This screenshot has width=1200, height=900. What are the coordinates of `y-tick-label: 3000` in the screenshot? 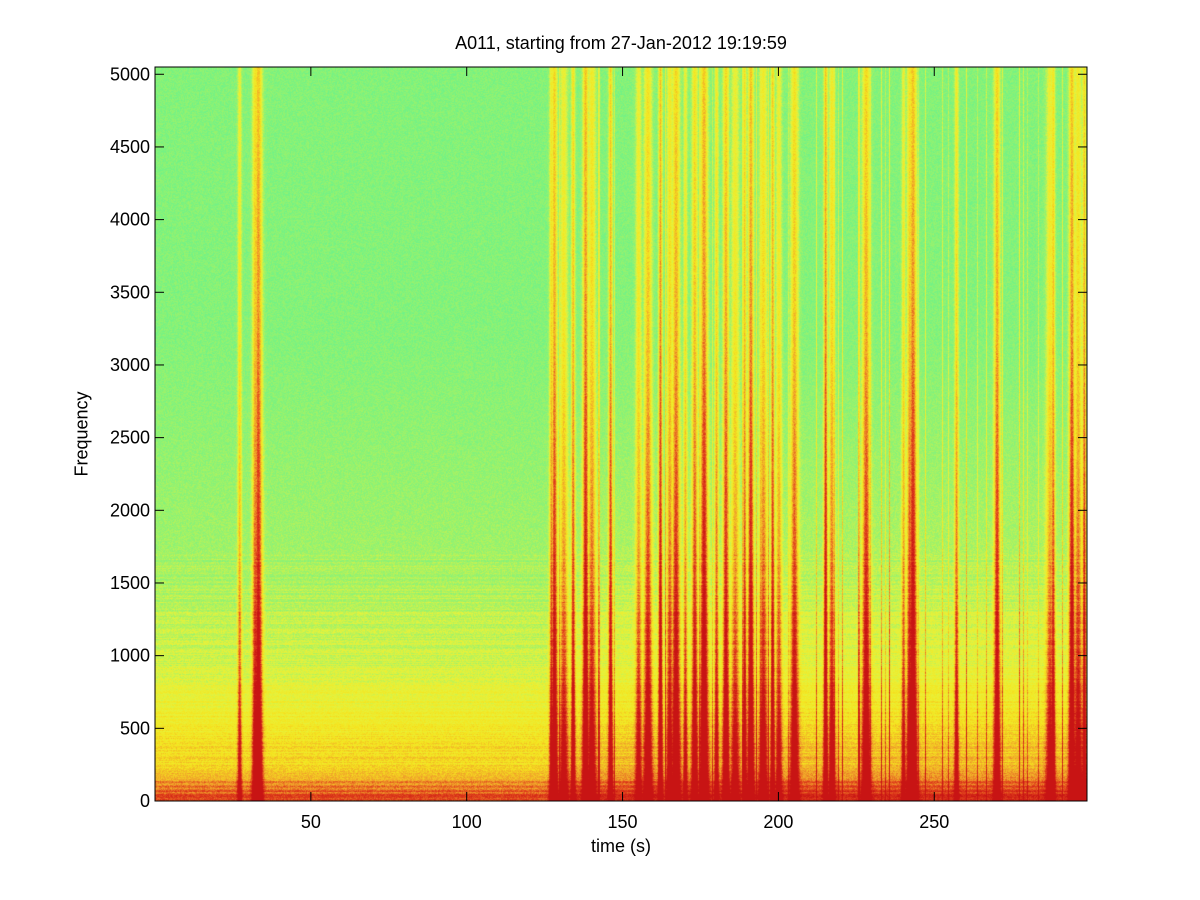 It's located at (130, 365).